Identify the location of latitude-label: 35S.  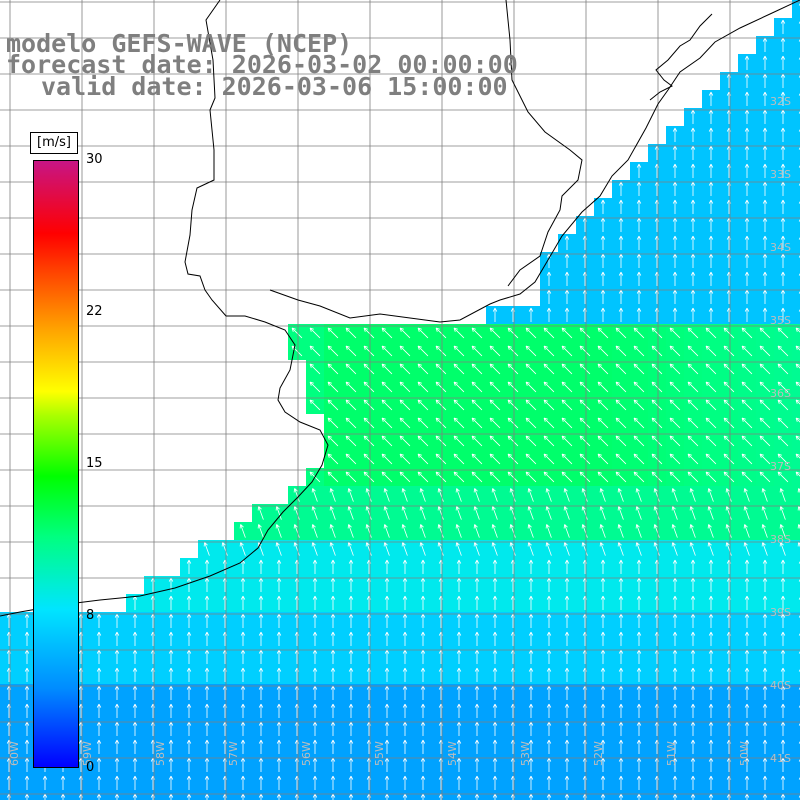
(780, 320).